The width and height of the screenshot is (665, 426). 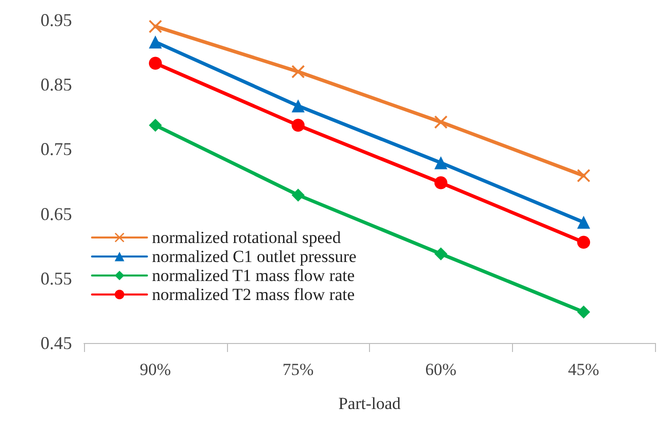 What do you see at coordinates (56, 278) in the screenshot?
I see `y-tick-label: 0.55` at bounding box center [56, 278].